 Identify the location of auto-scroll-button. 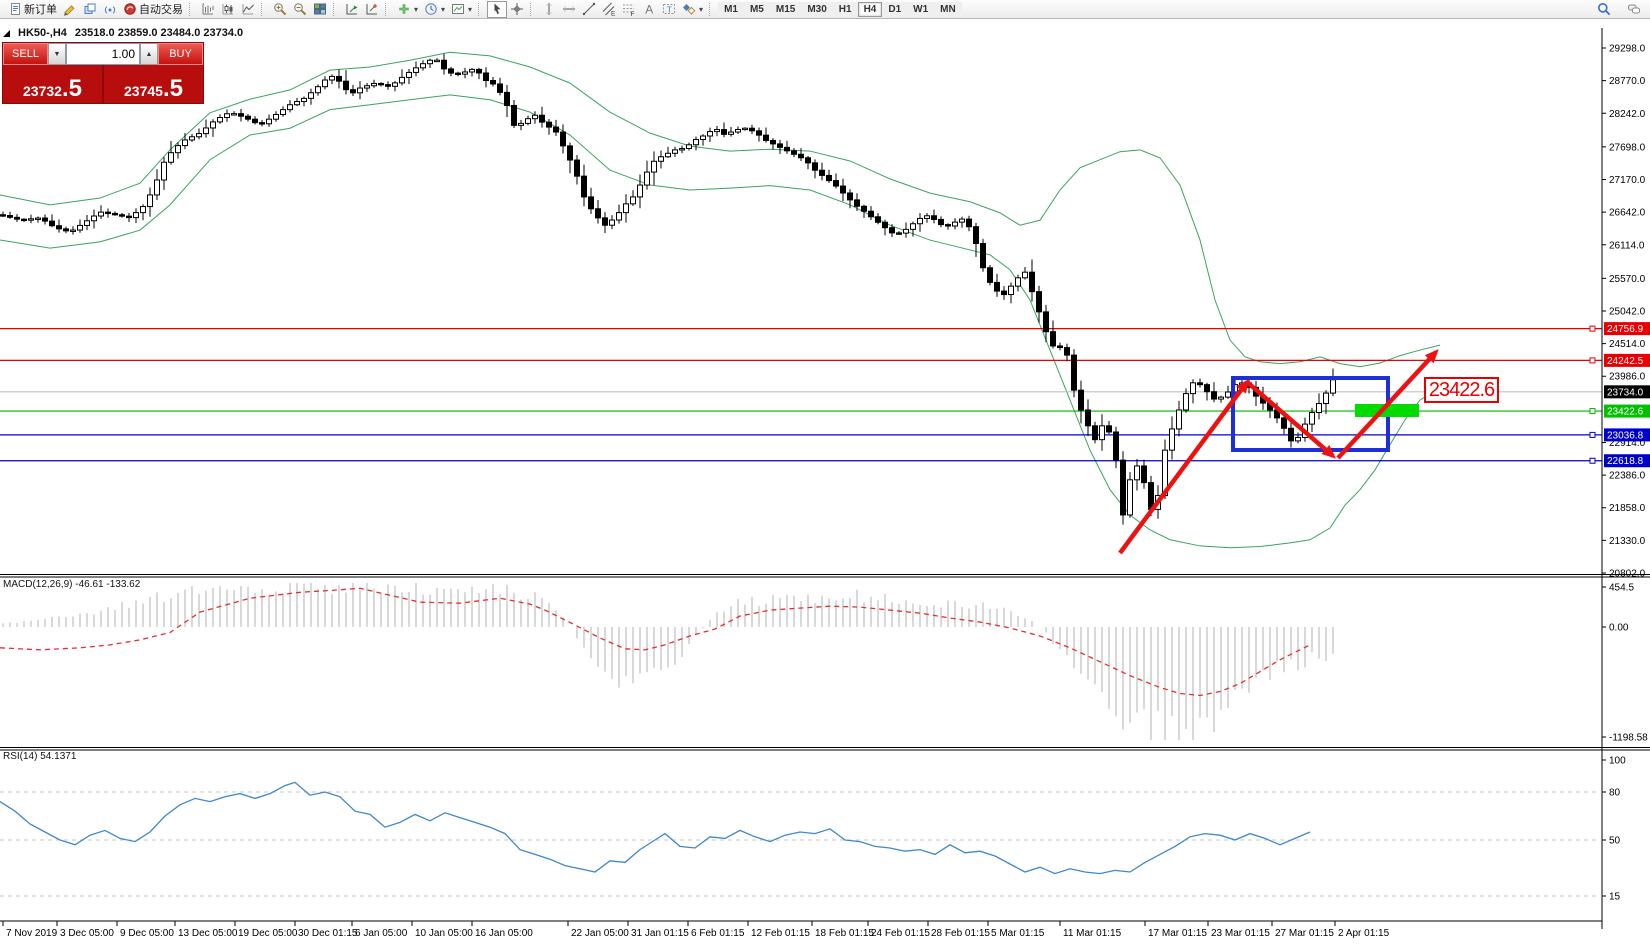
(352, 9).